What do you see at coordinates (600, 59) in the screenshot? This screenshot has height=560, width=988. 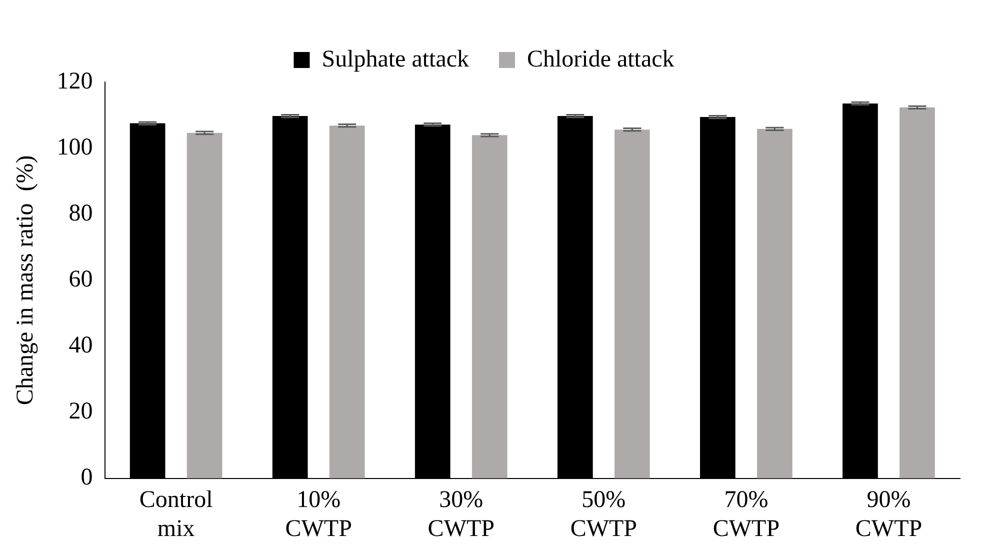 I see `legend-label: Chloride attack` at bounding box center [600, 59].